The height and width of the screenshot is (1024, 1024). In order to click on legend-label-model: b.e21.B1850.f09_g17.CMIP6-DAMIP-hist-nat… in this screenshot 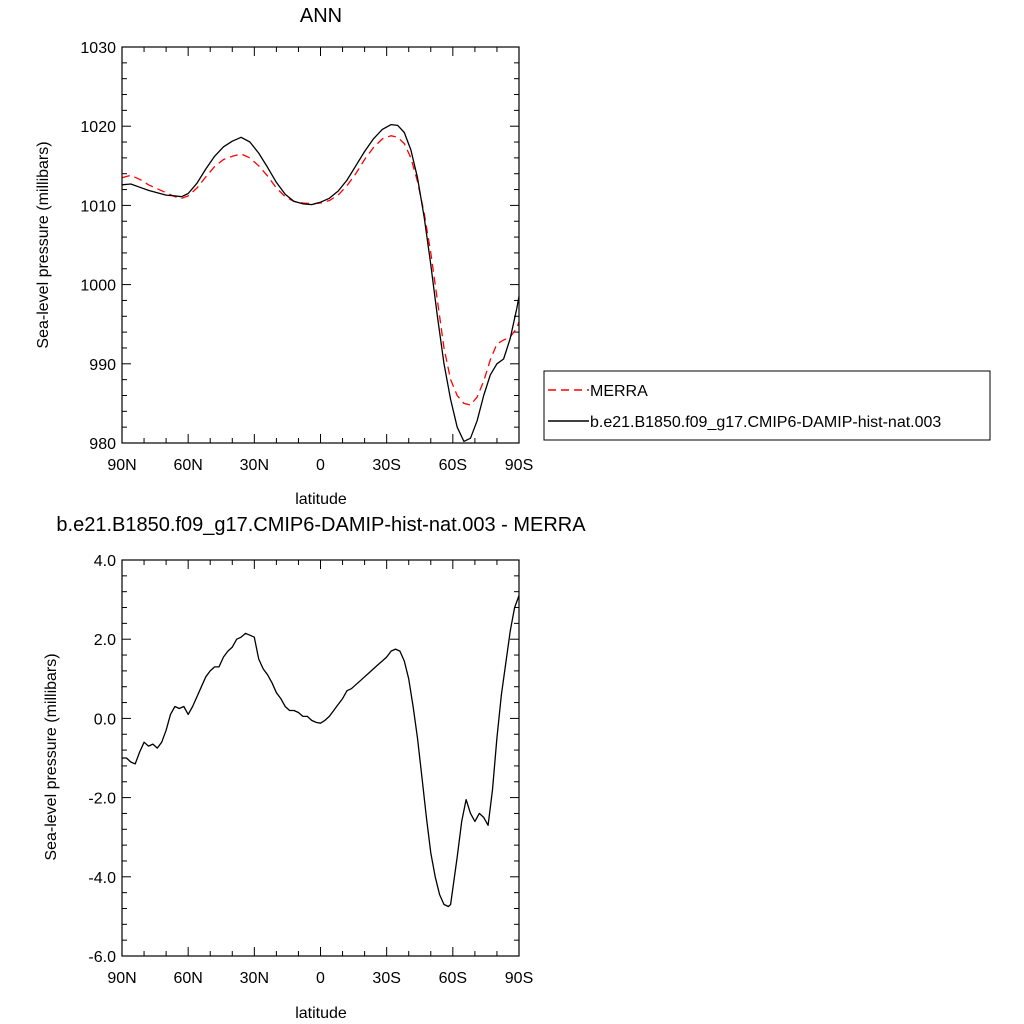, I will do `click(765, 422)`.